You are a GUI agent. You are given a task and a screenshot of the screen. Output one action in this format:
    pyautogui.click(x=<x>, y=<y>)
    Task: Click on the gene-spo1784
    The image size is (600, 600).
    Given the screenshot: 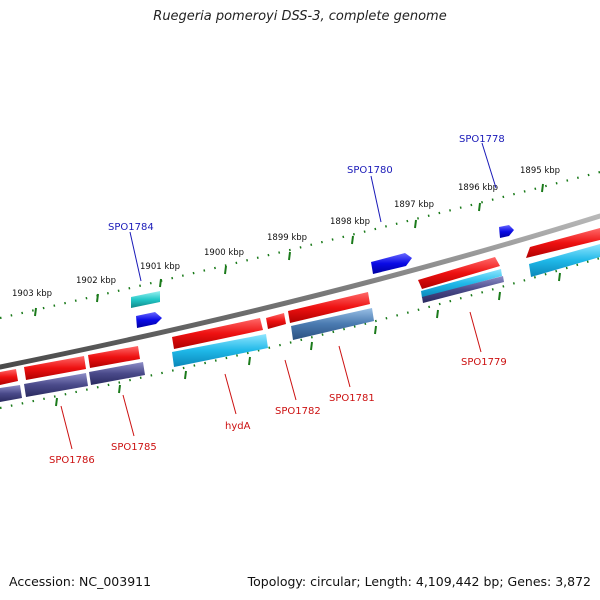 What is the action you would take?
    pyautogui.click(x=149, y=320)
    